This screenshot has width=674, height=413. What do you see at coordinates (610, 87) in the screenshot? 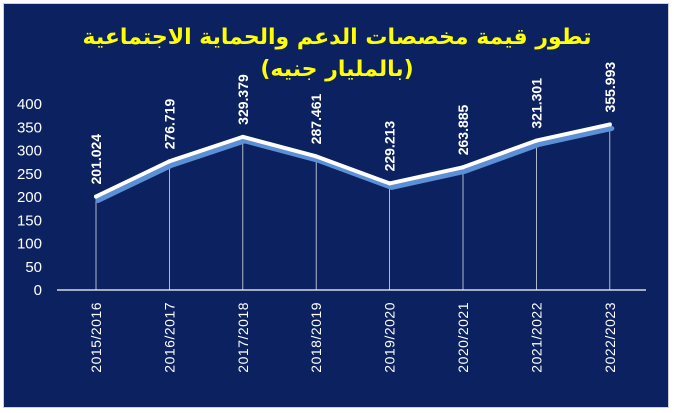
I see `data-label: 355.993` at bounding box center [610, 87].